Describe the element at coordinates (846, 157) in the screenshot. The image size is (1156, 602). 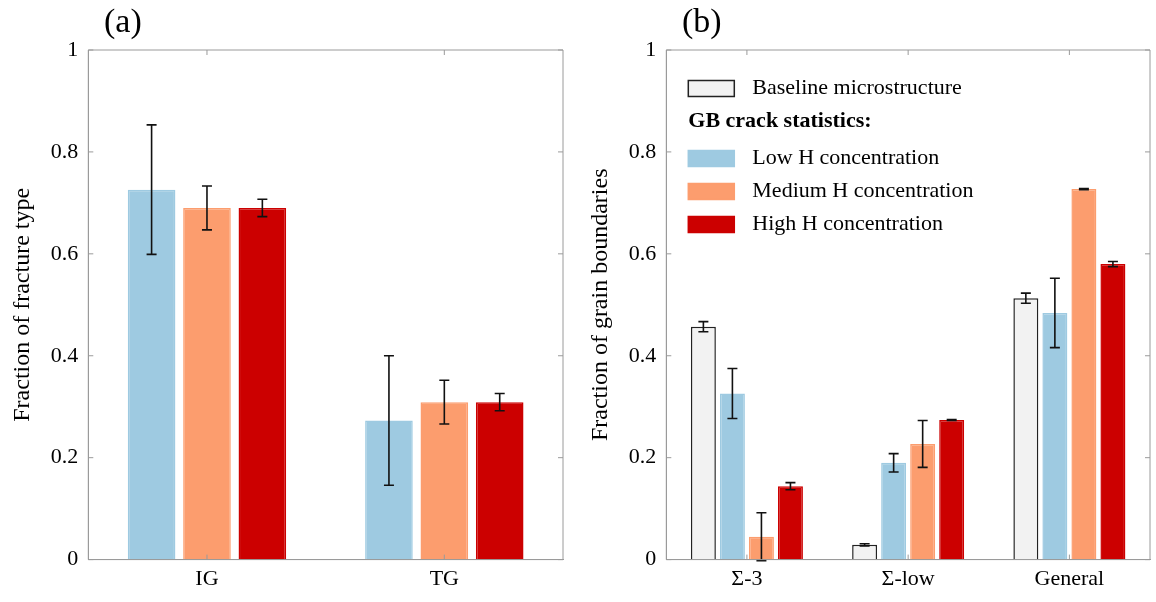
I see `legend-label: Low H concentration` at that location.